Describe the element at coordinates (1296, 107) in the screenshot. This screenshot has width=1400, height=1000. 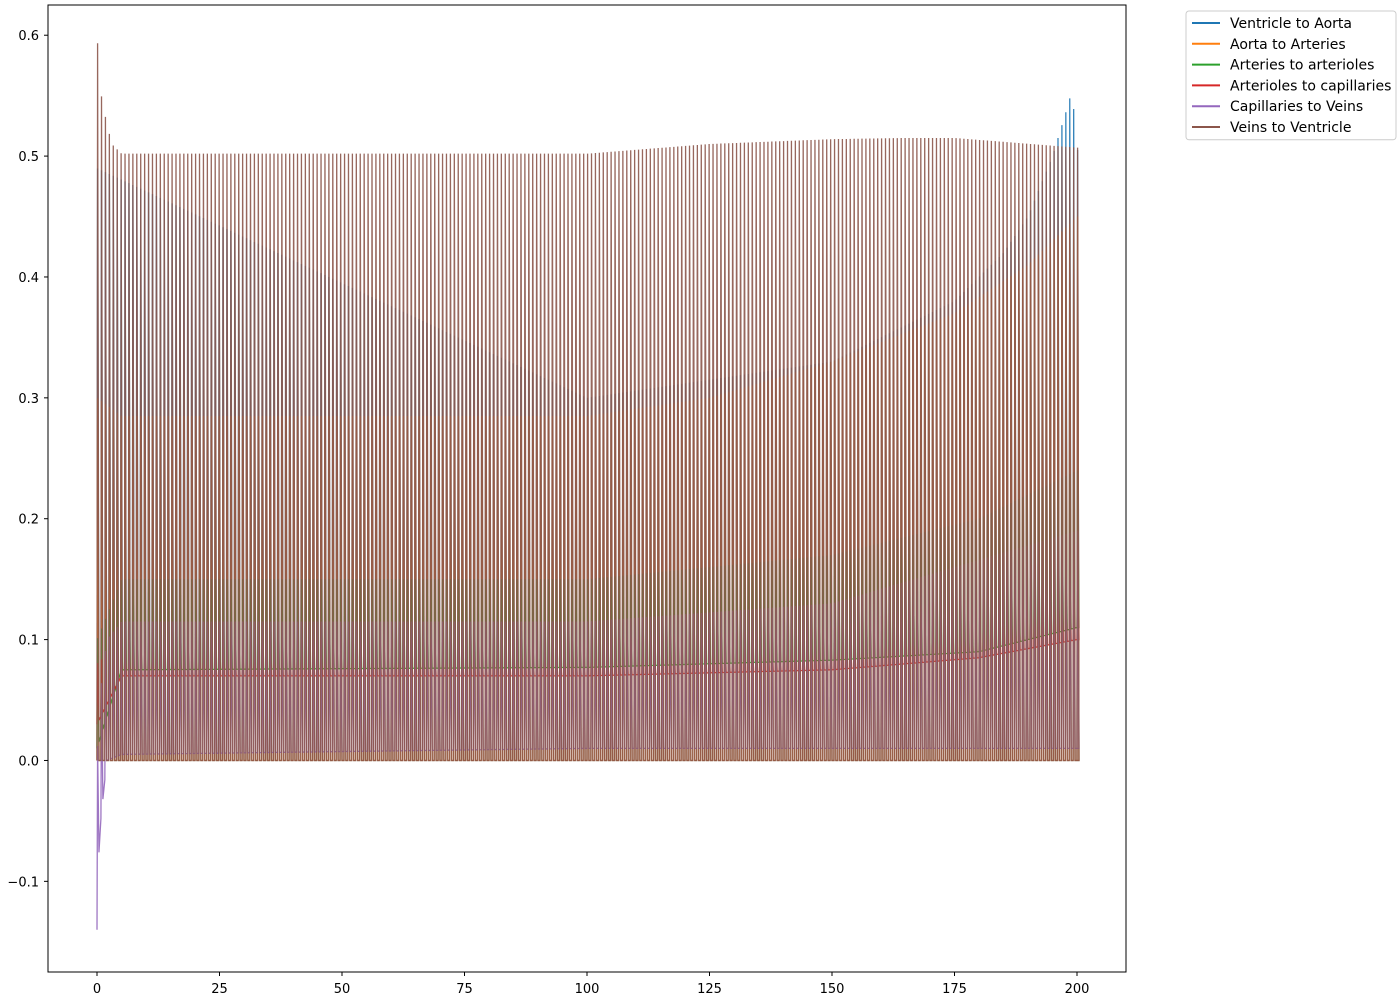
I see `legend-label: Capillaries to Veins` at that location.